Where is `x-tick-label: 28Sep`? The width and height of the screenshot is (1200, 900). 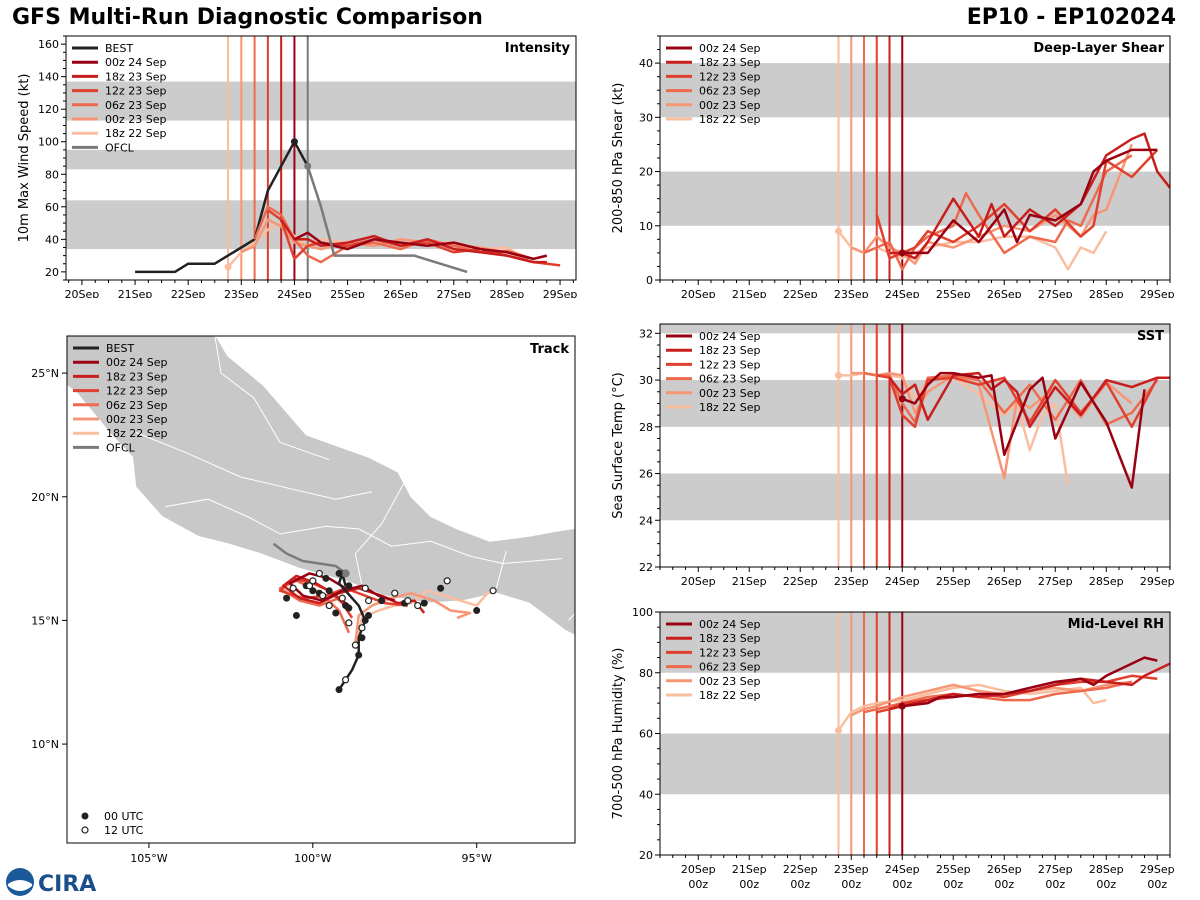
x-tick-label: 28Sep is located at coordinates (507, 293).